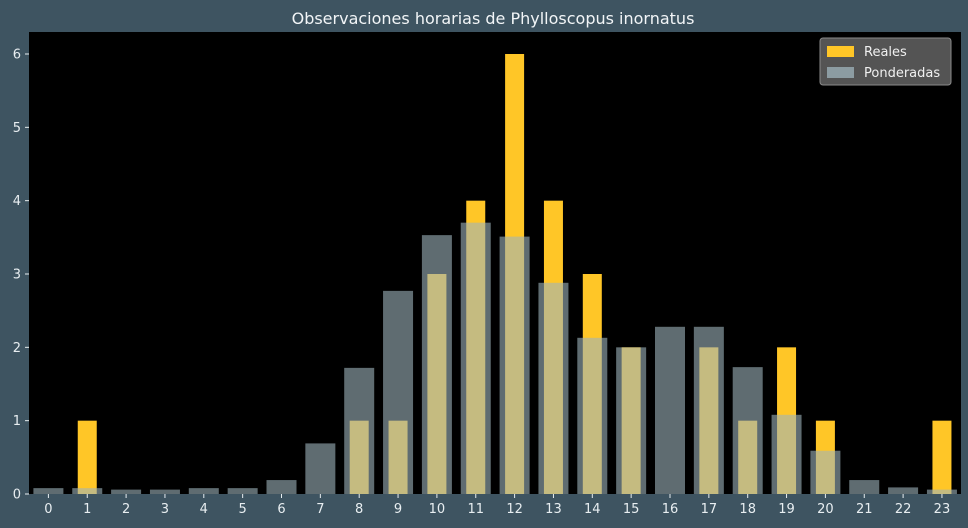 Image resolution: width=968 pixels, height=528 pixels. I want to click on x-tick-label: 23, so click(942, 509).